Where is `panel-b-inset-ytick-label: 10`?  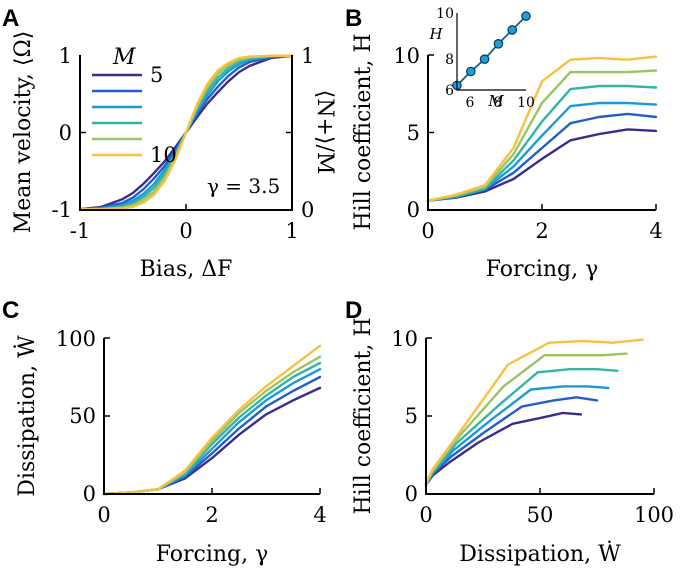 panel-b-inset-ytick-label: 10 is located at coordinates (445, 14).